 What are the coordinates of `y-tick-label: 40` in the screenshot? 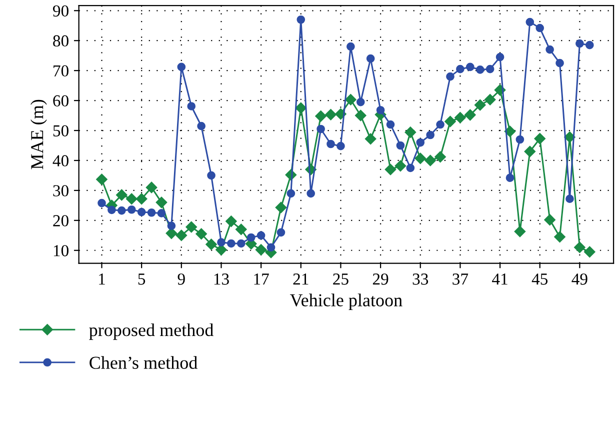 It's located at (60, 160).